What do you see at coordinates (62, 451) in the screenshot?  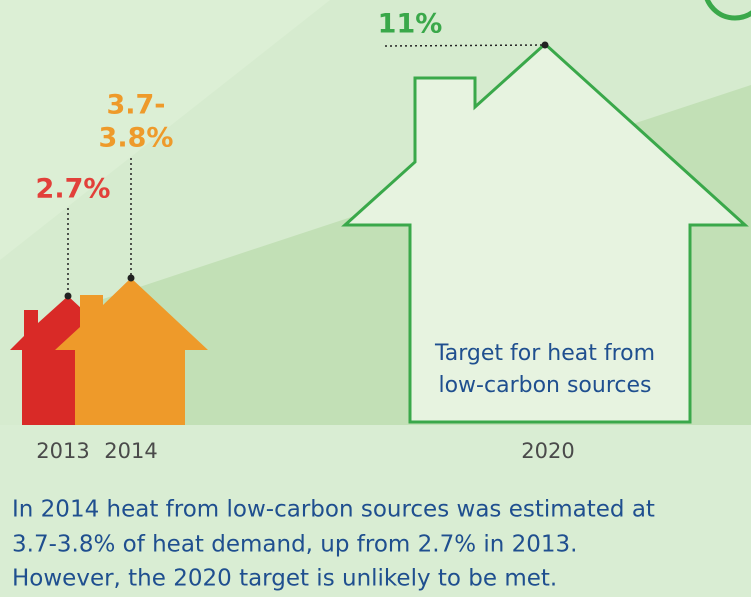 I see `year-label: 2013` at bounding box center [62, 451].